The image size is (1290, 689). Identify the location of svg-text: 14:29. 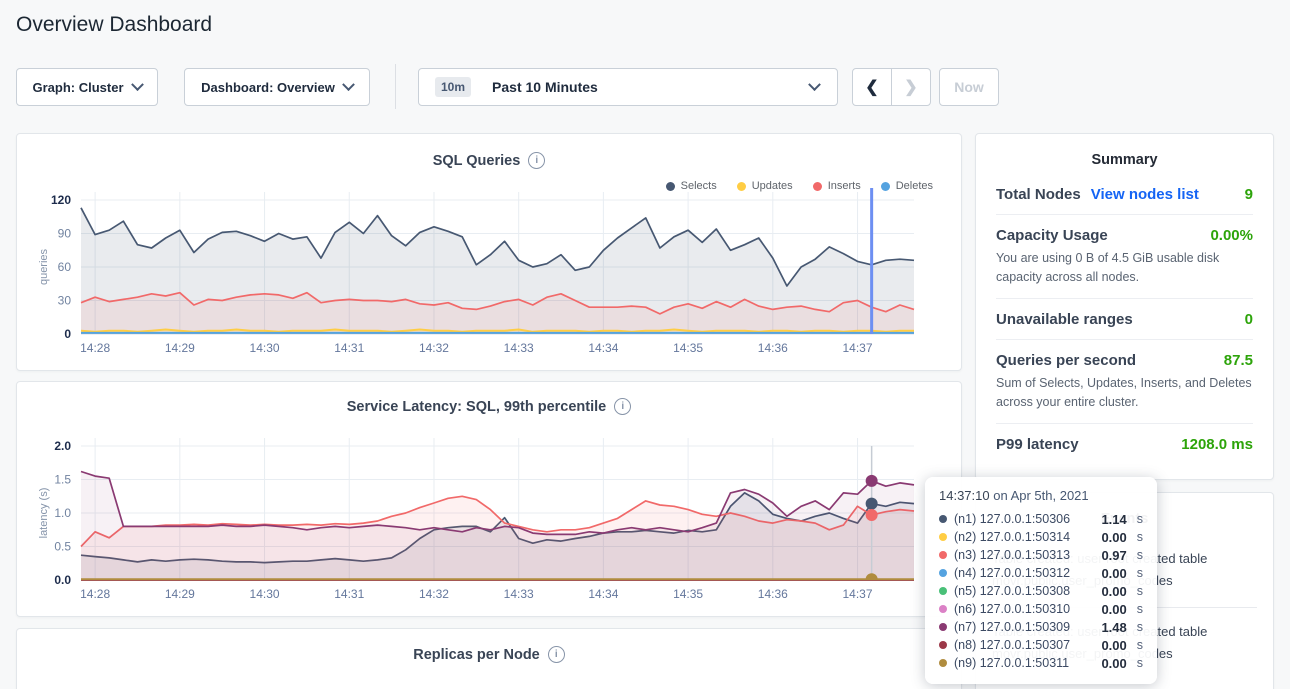
(180, 348).